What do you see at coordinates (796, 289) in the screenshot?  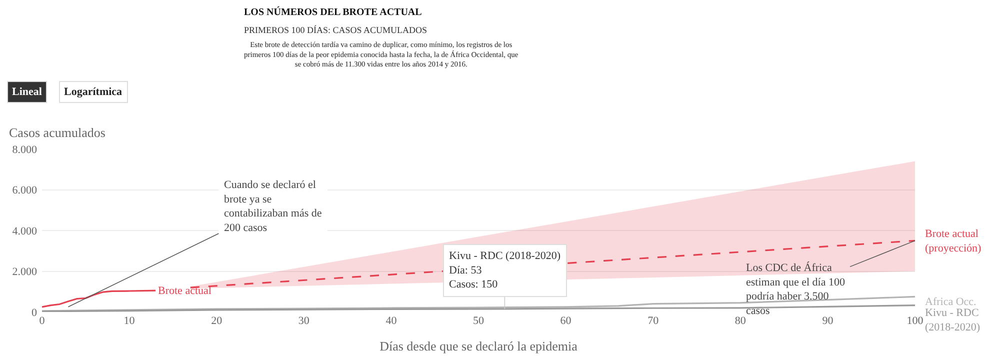 I see `annotation: Los CDC de África estiman que el día 100 podría haber 3.500 casos` at bounding box center [796, 289].